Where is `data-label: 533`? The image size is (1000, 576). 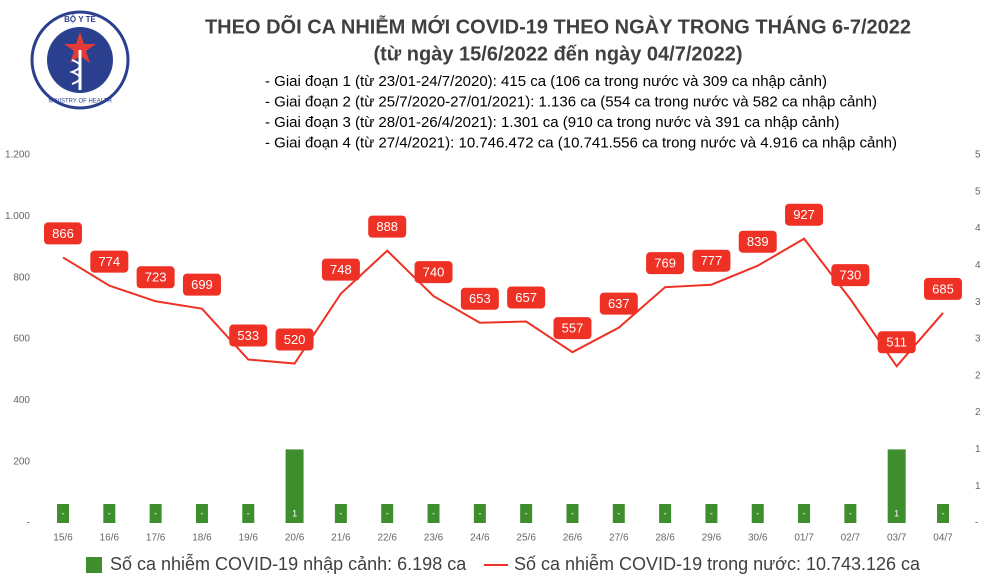
data-label: 533 is located at coordinates (248, 335).